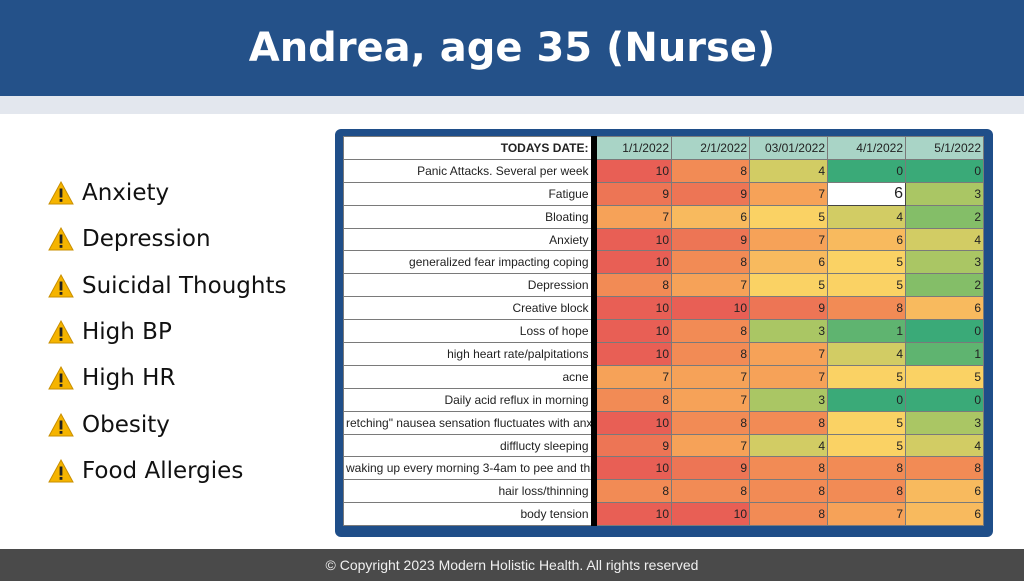  What do you see at coordinates (470, 216) in the screenshot?
I see `symptom-label: Bloating` at bounding box center [470, 216].